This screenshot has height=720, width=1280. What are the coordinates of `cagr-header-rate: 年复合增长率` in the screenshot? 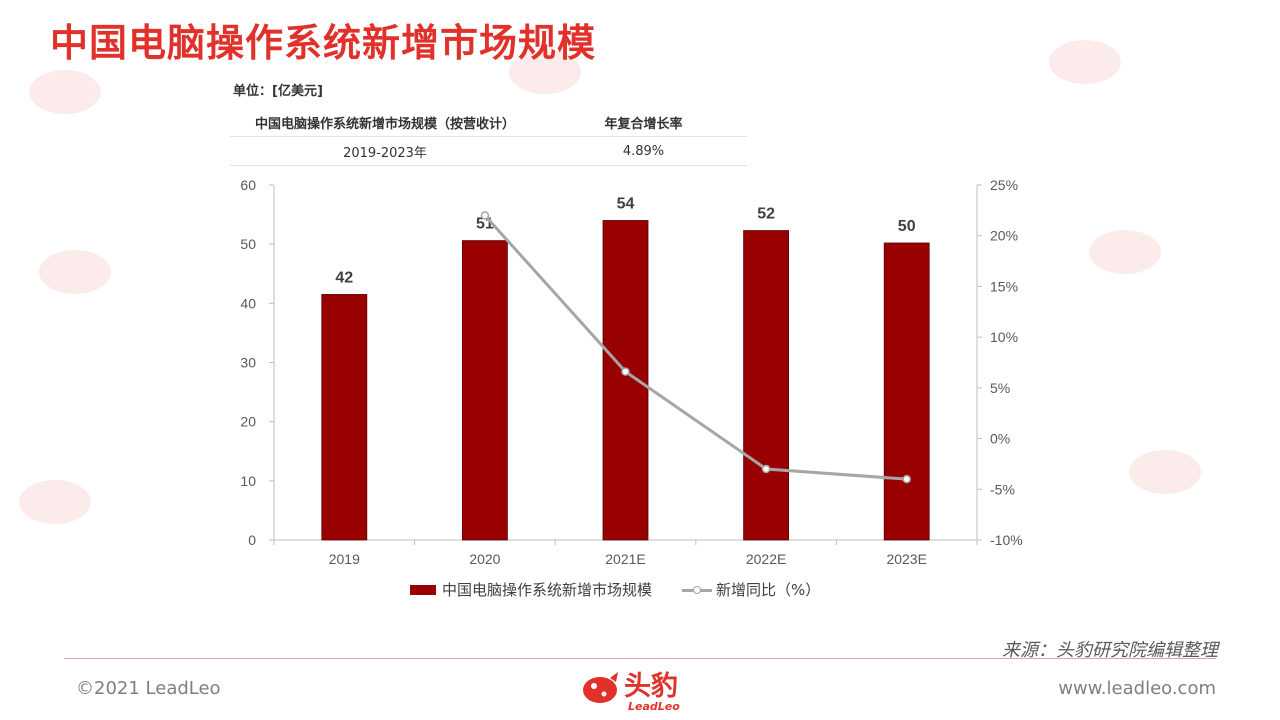 It's located at (643, 124).